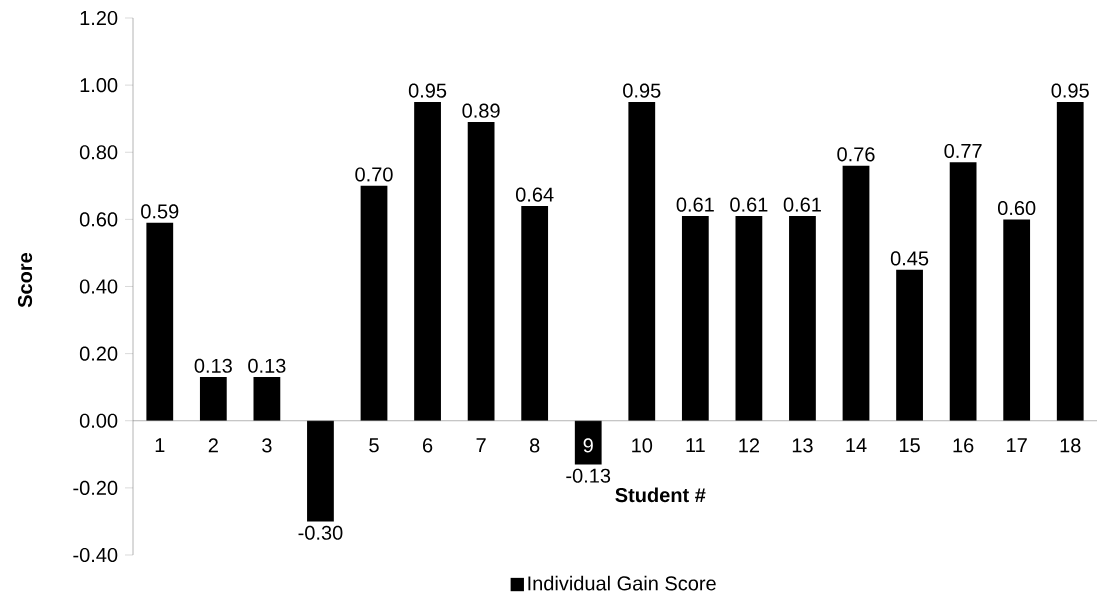 The height and width of the screenshot is (604, 1110). Describe the element at coordinates (374, 445) in the screenshot. I see `x-tick-label: 5` at that location.